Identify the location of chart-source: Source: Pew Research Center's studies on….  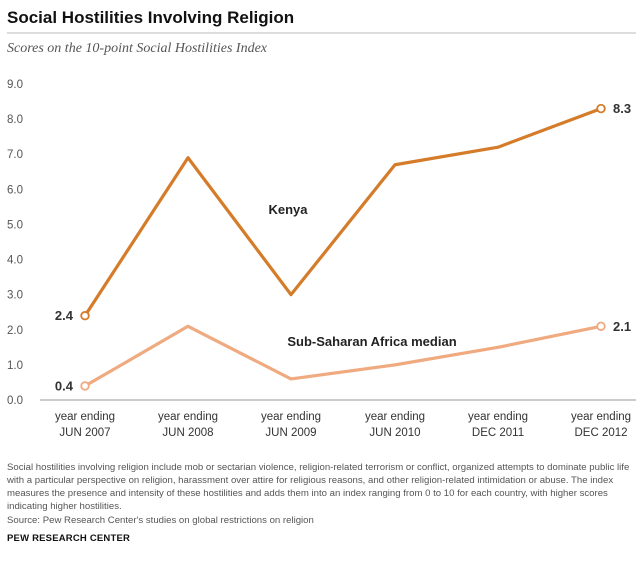
(160, 520).